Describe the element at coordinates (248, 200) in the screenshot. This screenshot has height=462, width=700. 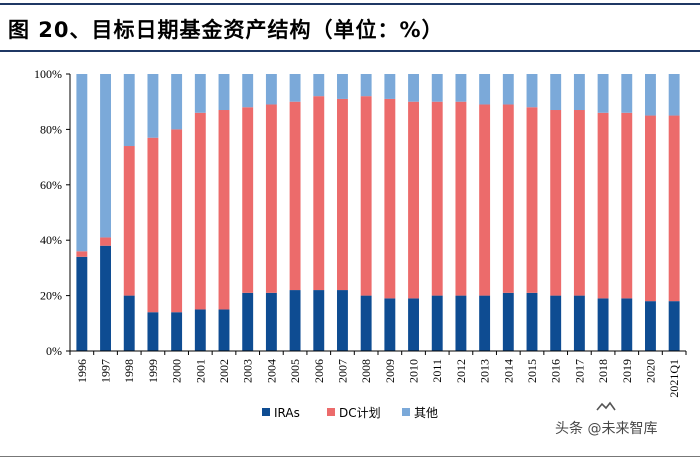
I see `bar-segment-DC计划-2003` at that location.